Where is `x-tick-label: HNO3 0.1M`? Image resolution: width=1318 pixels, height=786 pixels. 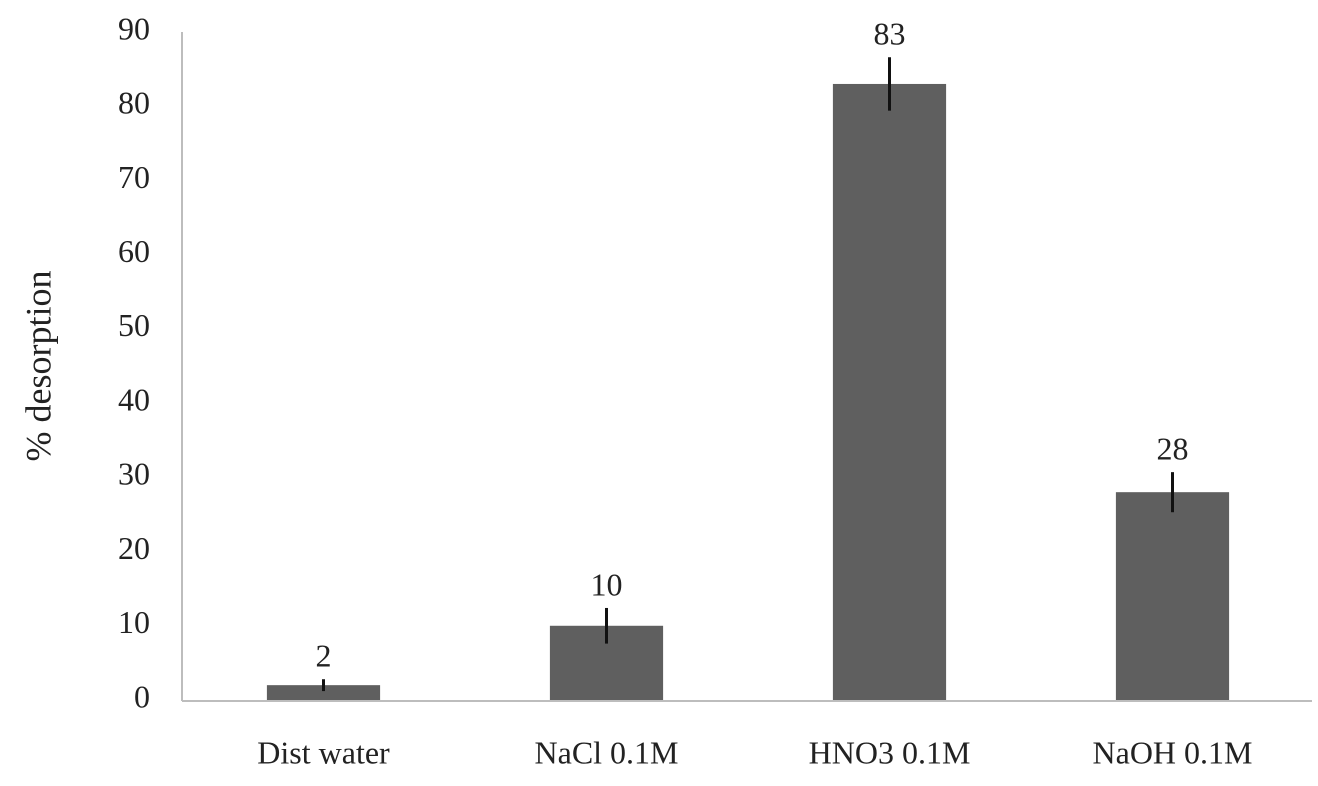 x-tick-label: HNO3 0.1M is located at coordinates (890, 752).